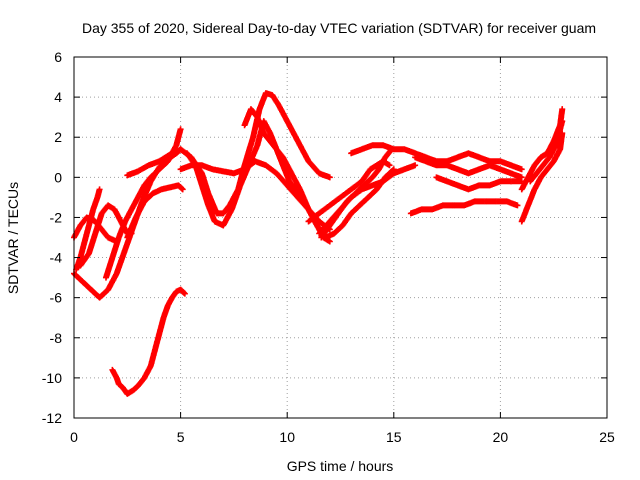  I want to click on y-tick-label: -6, so click(56, 298).